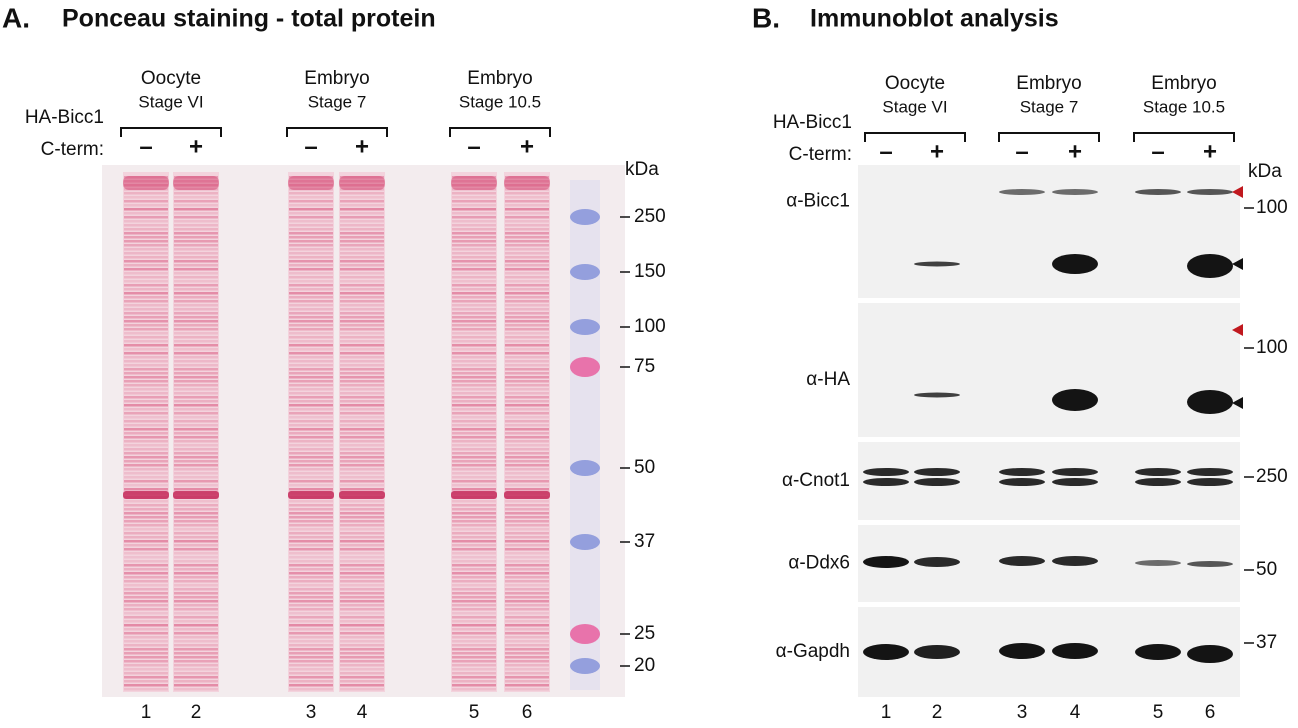 Image resolution: width=1298 pixels, height=728 pixels. I want to click on lane-number: 6, so click(1210, 712).